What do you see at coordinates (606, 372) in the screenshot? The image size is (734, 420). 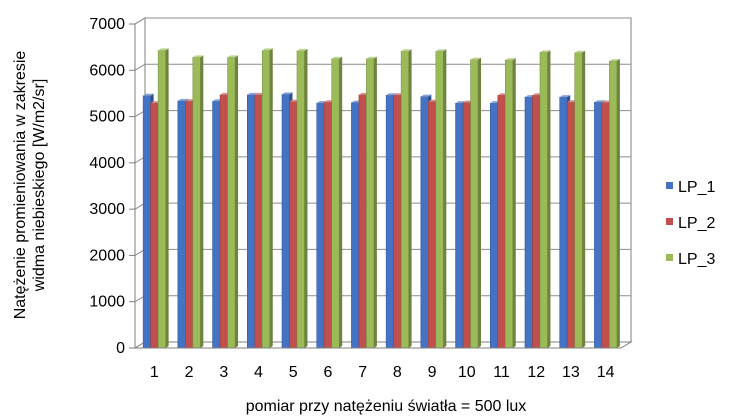 I see `x-tick-label: 14` at bounding box center [606, 372].